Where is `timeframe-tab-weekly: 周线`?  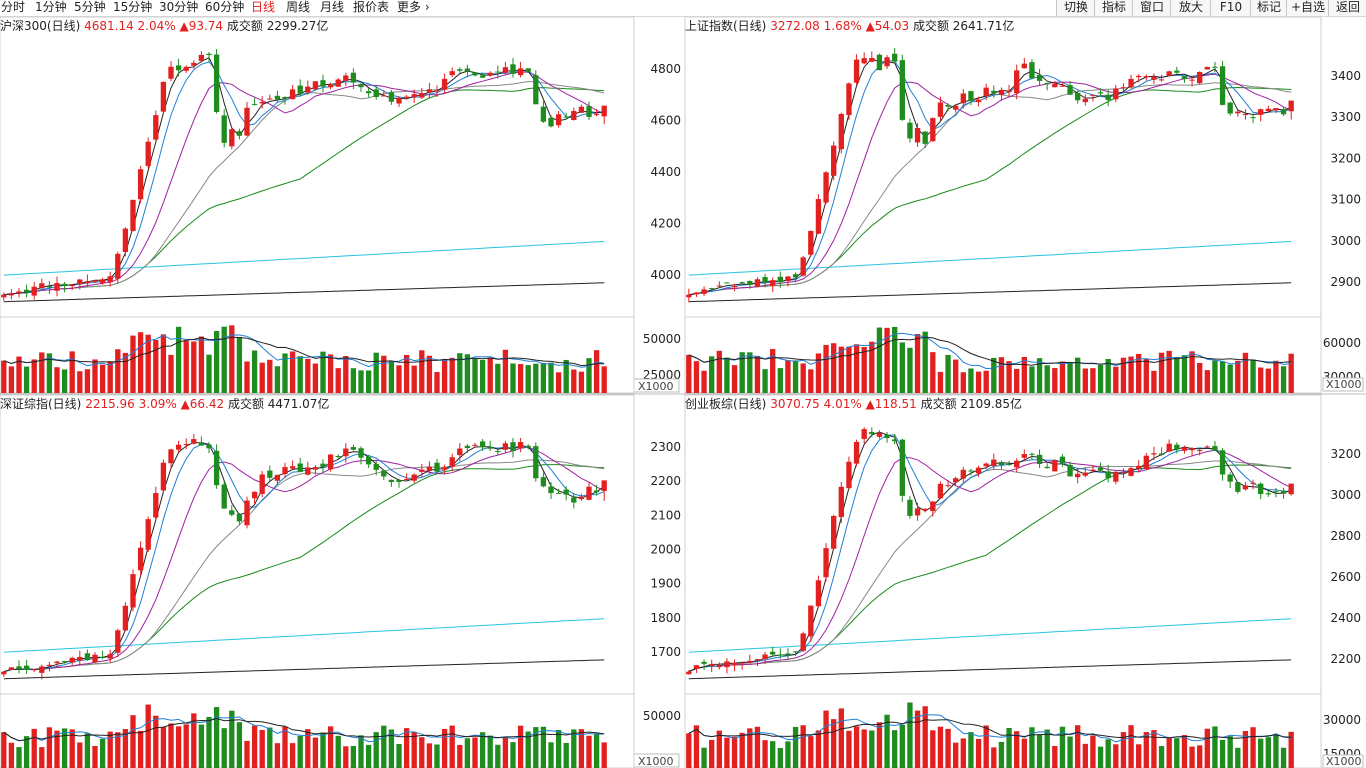
timeframe-tab-weekly: 周线 is located at coordinates (298, 7).